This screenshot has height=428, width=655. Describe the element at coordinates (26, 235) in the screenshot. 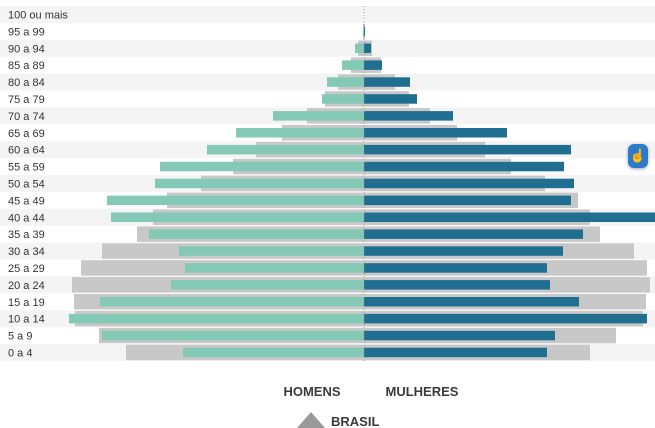

I see `age-group-label: 35 a 39` at that location.